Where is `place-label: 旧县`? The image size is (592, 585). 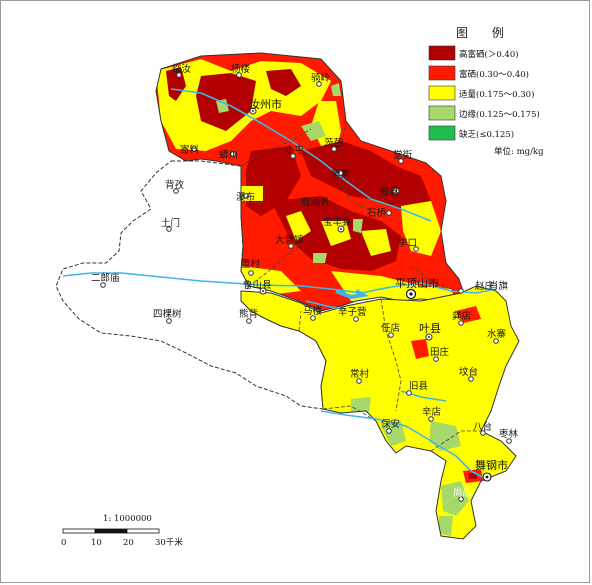 place-label: 旧县 is located at coordinates (418, 386).